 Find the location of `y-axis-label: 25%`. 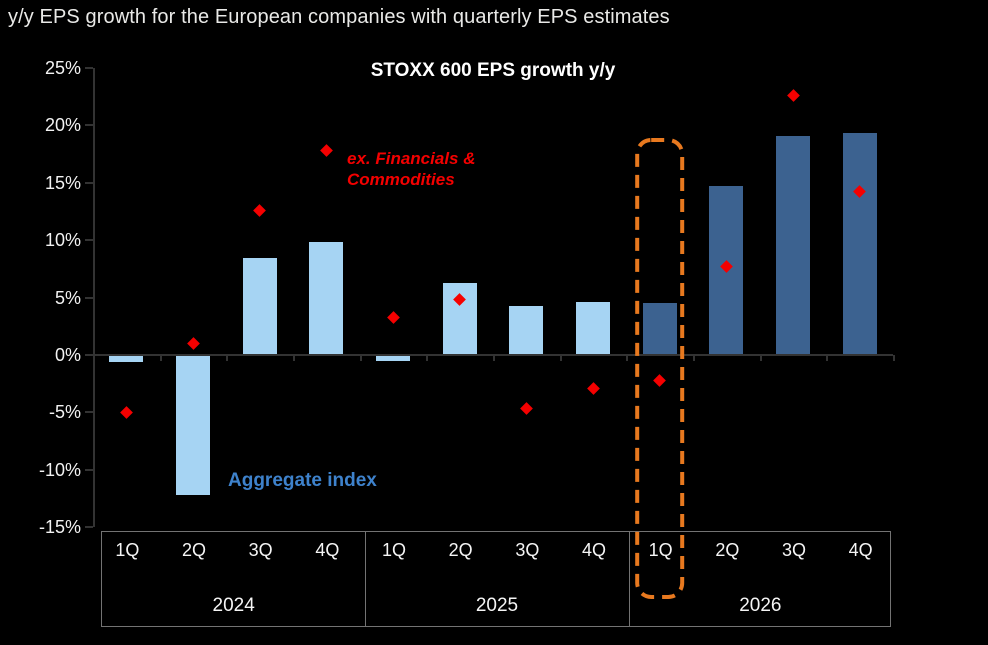

y-axis-label: 25% is located at coordinates (62, 68).